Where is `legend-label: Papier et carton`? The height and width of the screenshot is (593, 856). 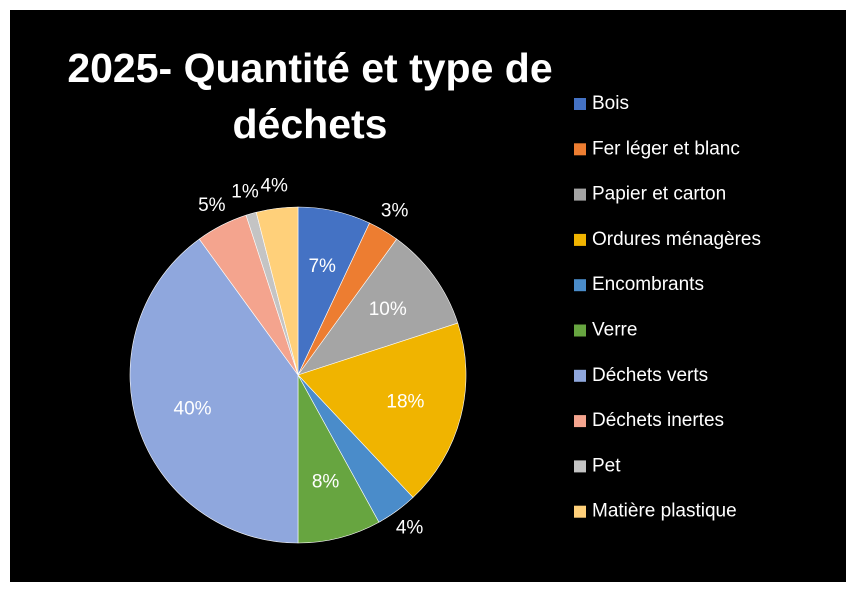
legend-label: Papier et carton is located at coordinates (659, 194).